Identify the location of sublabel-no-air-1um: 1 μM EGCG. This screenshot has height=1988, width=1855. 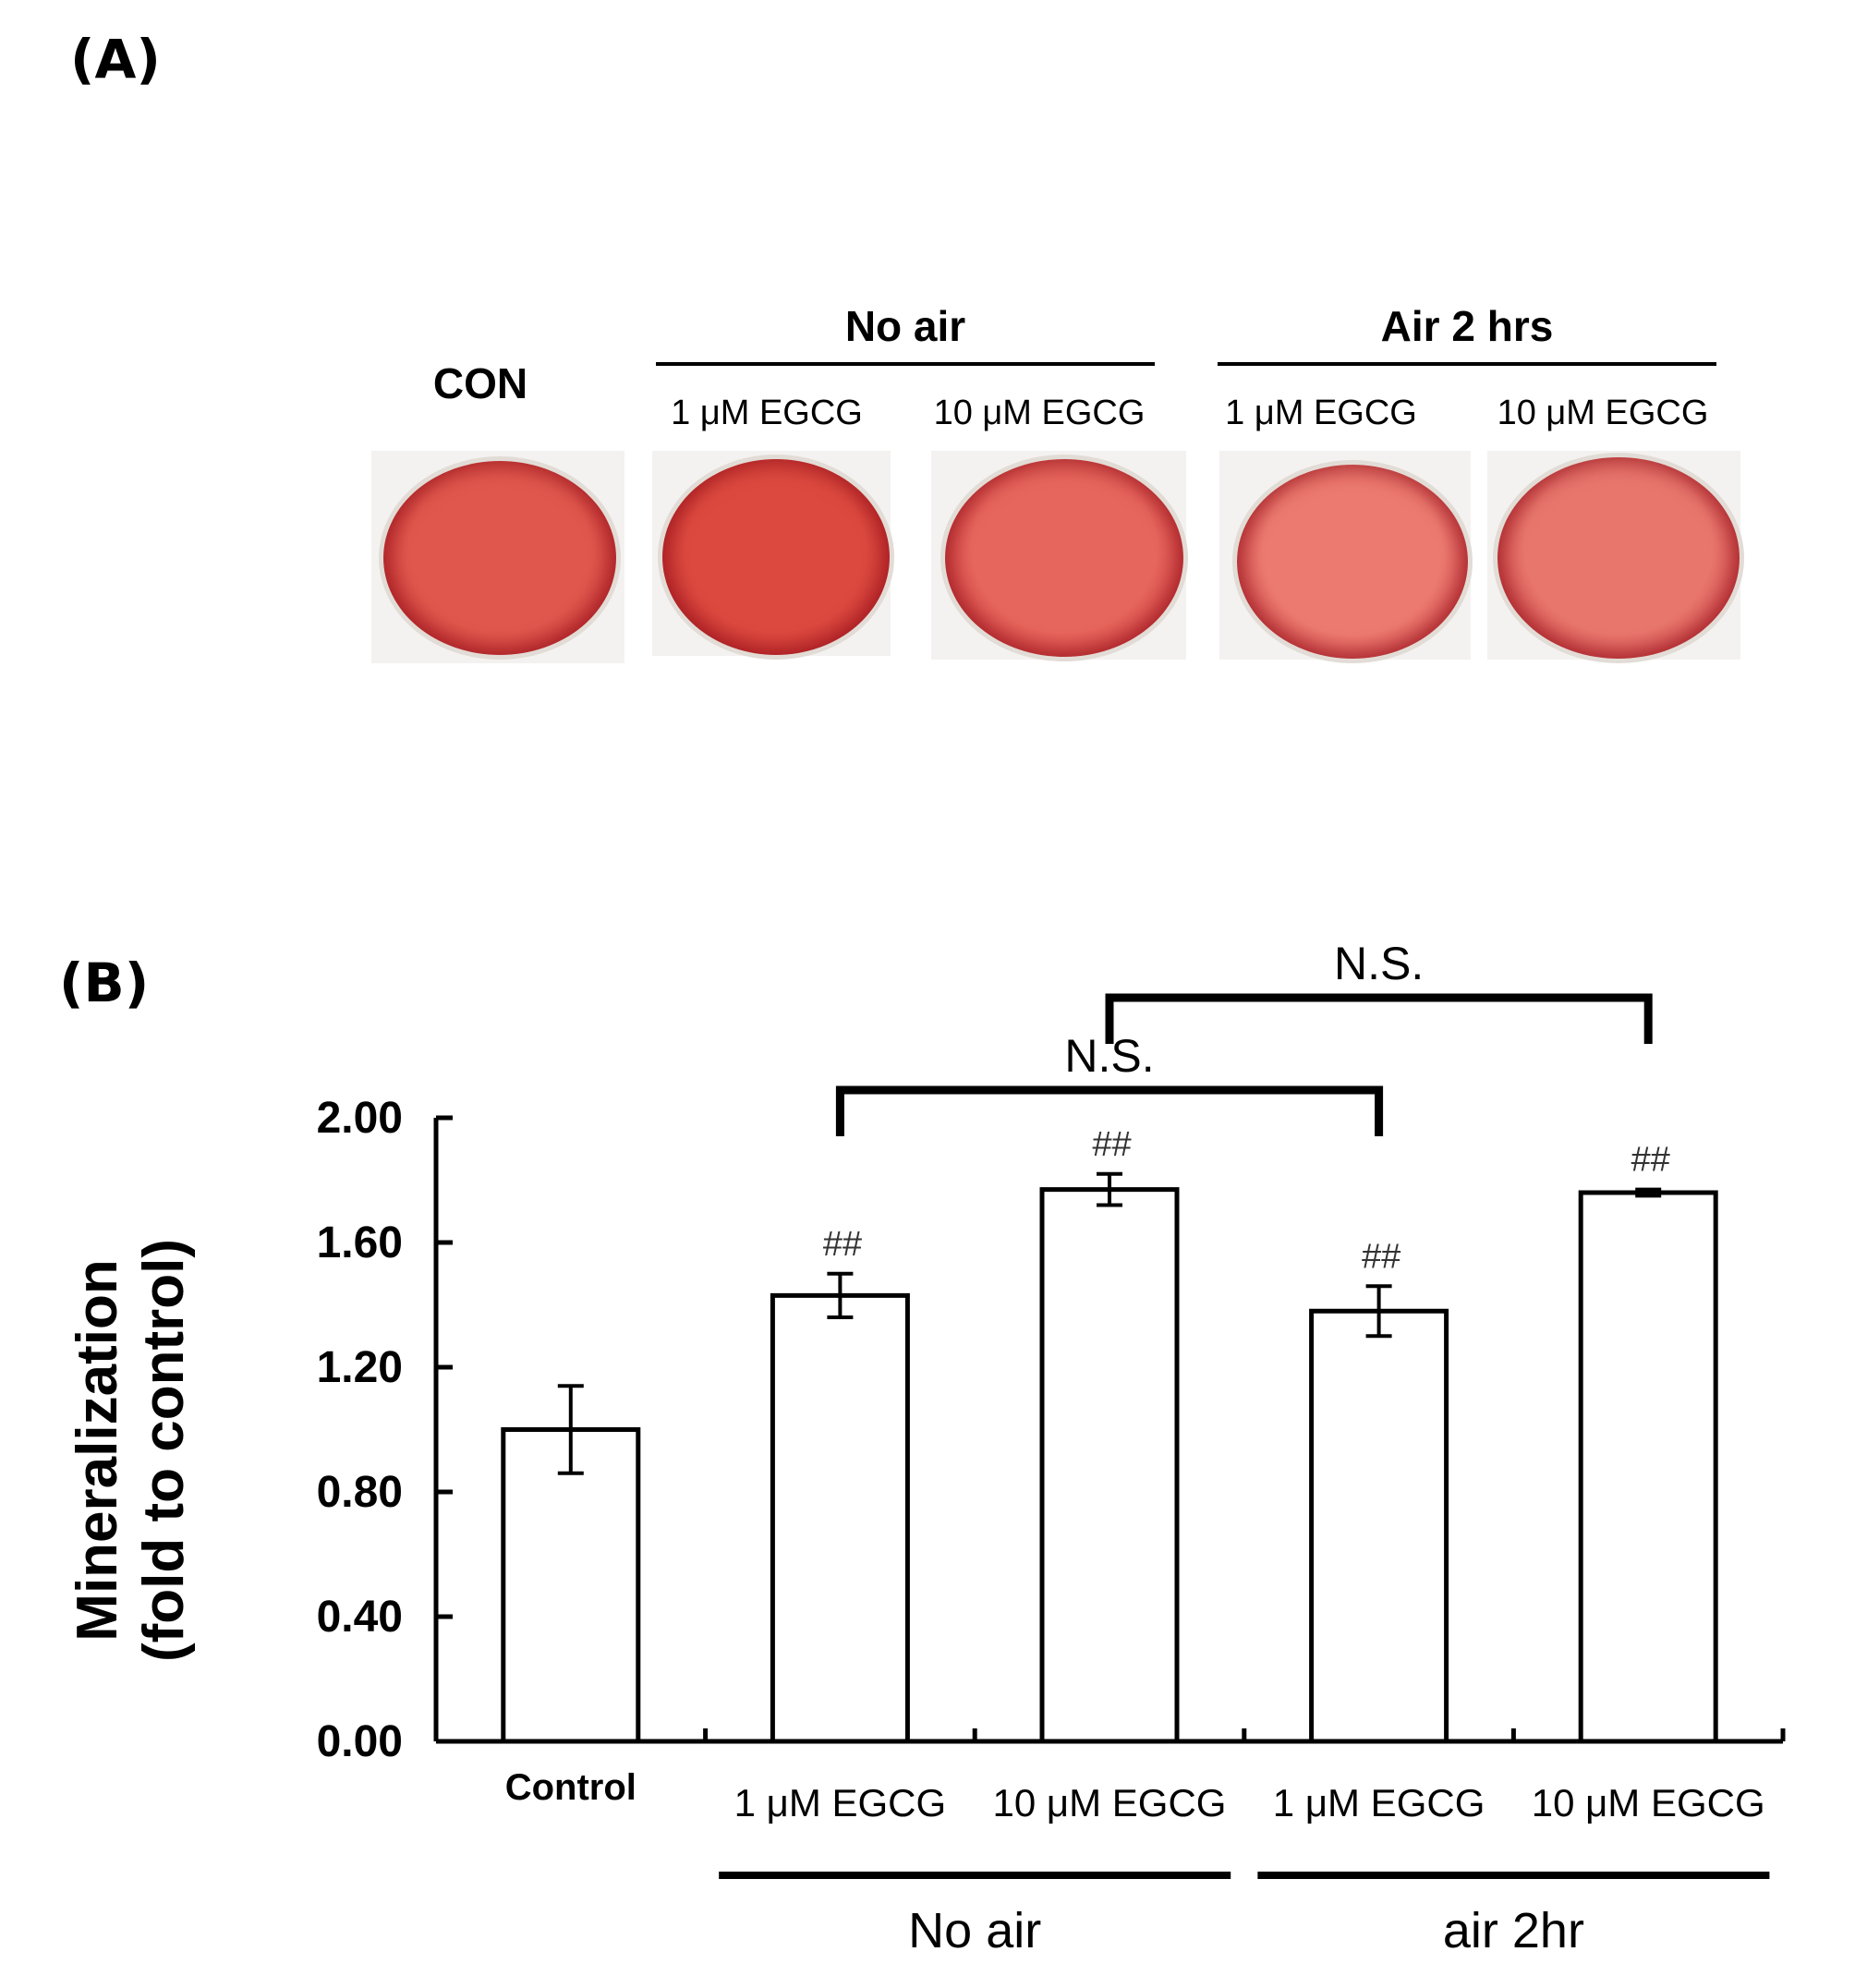
(767, 413).